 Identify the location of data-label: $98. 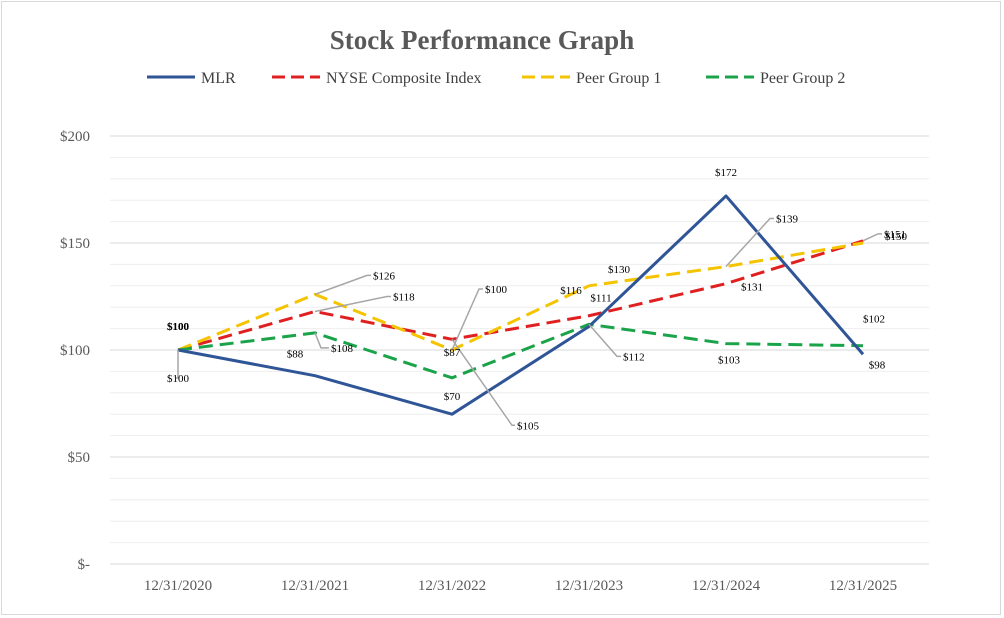
(877, 365).